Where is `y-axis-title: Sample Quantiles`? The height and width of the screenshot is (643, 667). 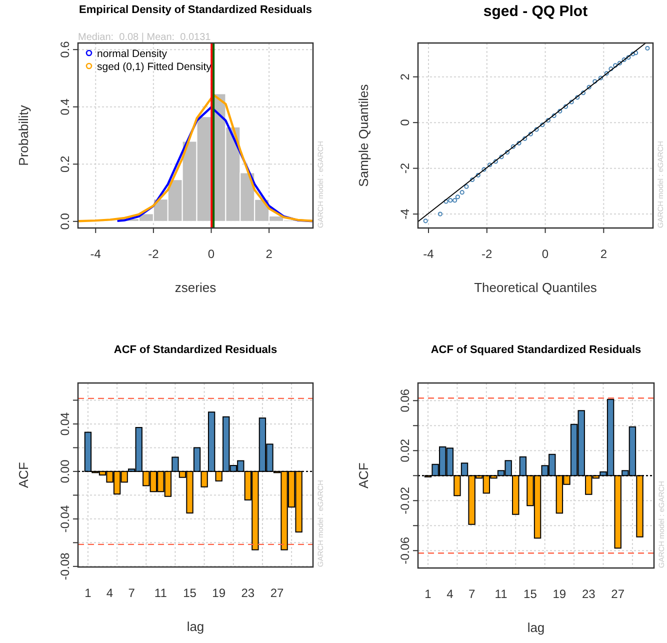 y-axis-title: Sample Quantiles is located at coordinates (363, 135).